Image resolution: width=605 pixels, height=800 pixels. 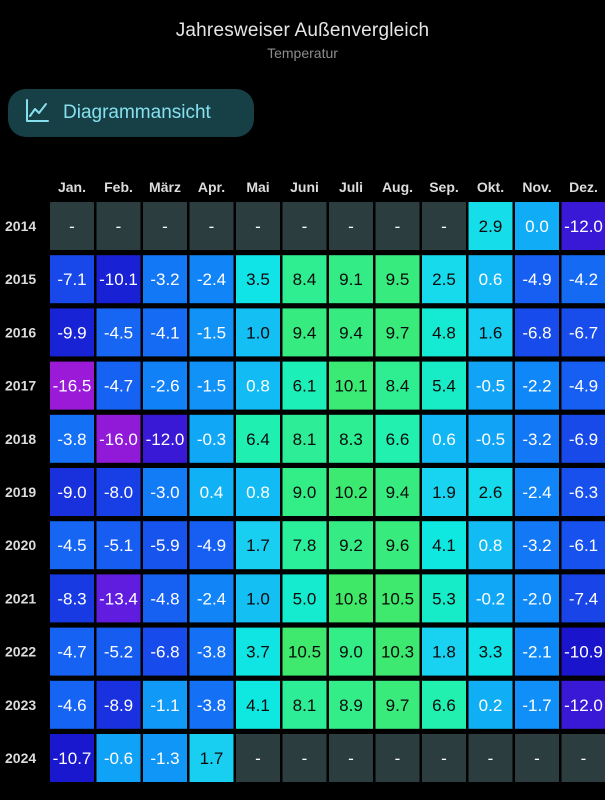 I want to click on cell-value-label: 10.8, so click(x=350, y=598).